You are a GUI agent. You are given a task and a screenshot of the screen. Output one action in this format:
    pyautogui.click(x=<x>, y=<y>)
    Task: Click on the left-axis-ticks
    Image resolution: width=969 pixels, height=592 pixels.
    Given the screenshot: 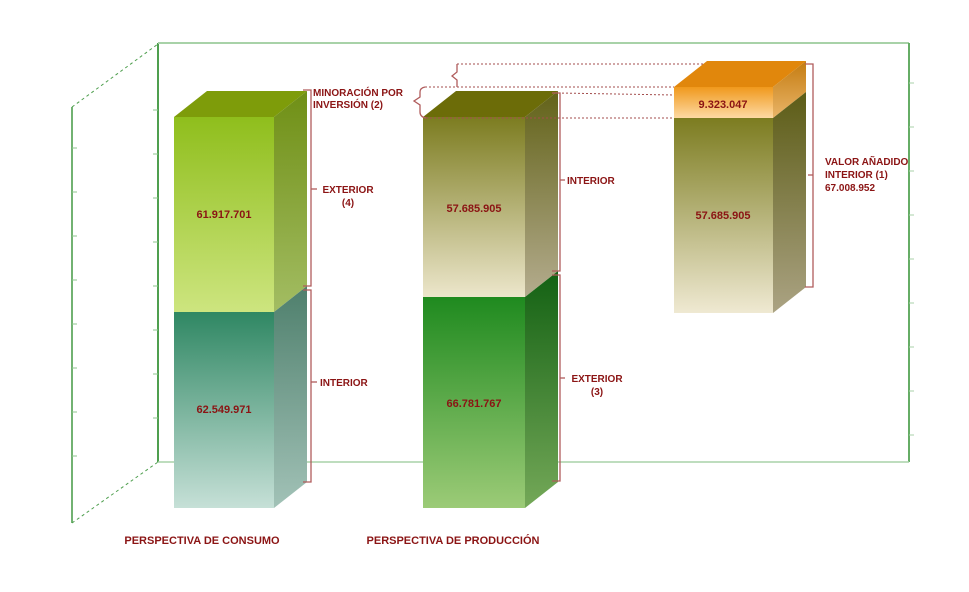 What is the action you would take?
    pyautogui.click(x=155, y=264)
    